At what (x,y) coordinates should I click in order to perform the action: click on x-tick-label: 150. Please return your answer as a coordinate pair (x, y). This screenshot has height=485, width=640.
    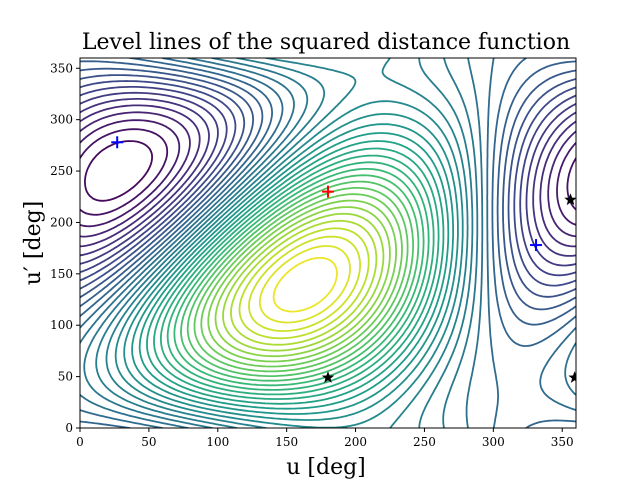
    Looking at the image, I should click on (286, 442).